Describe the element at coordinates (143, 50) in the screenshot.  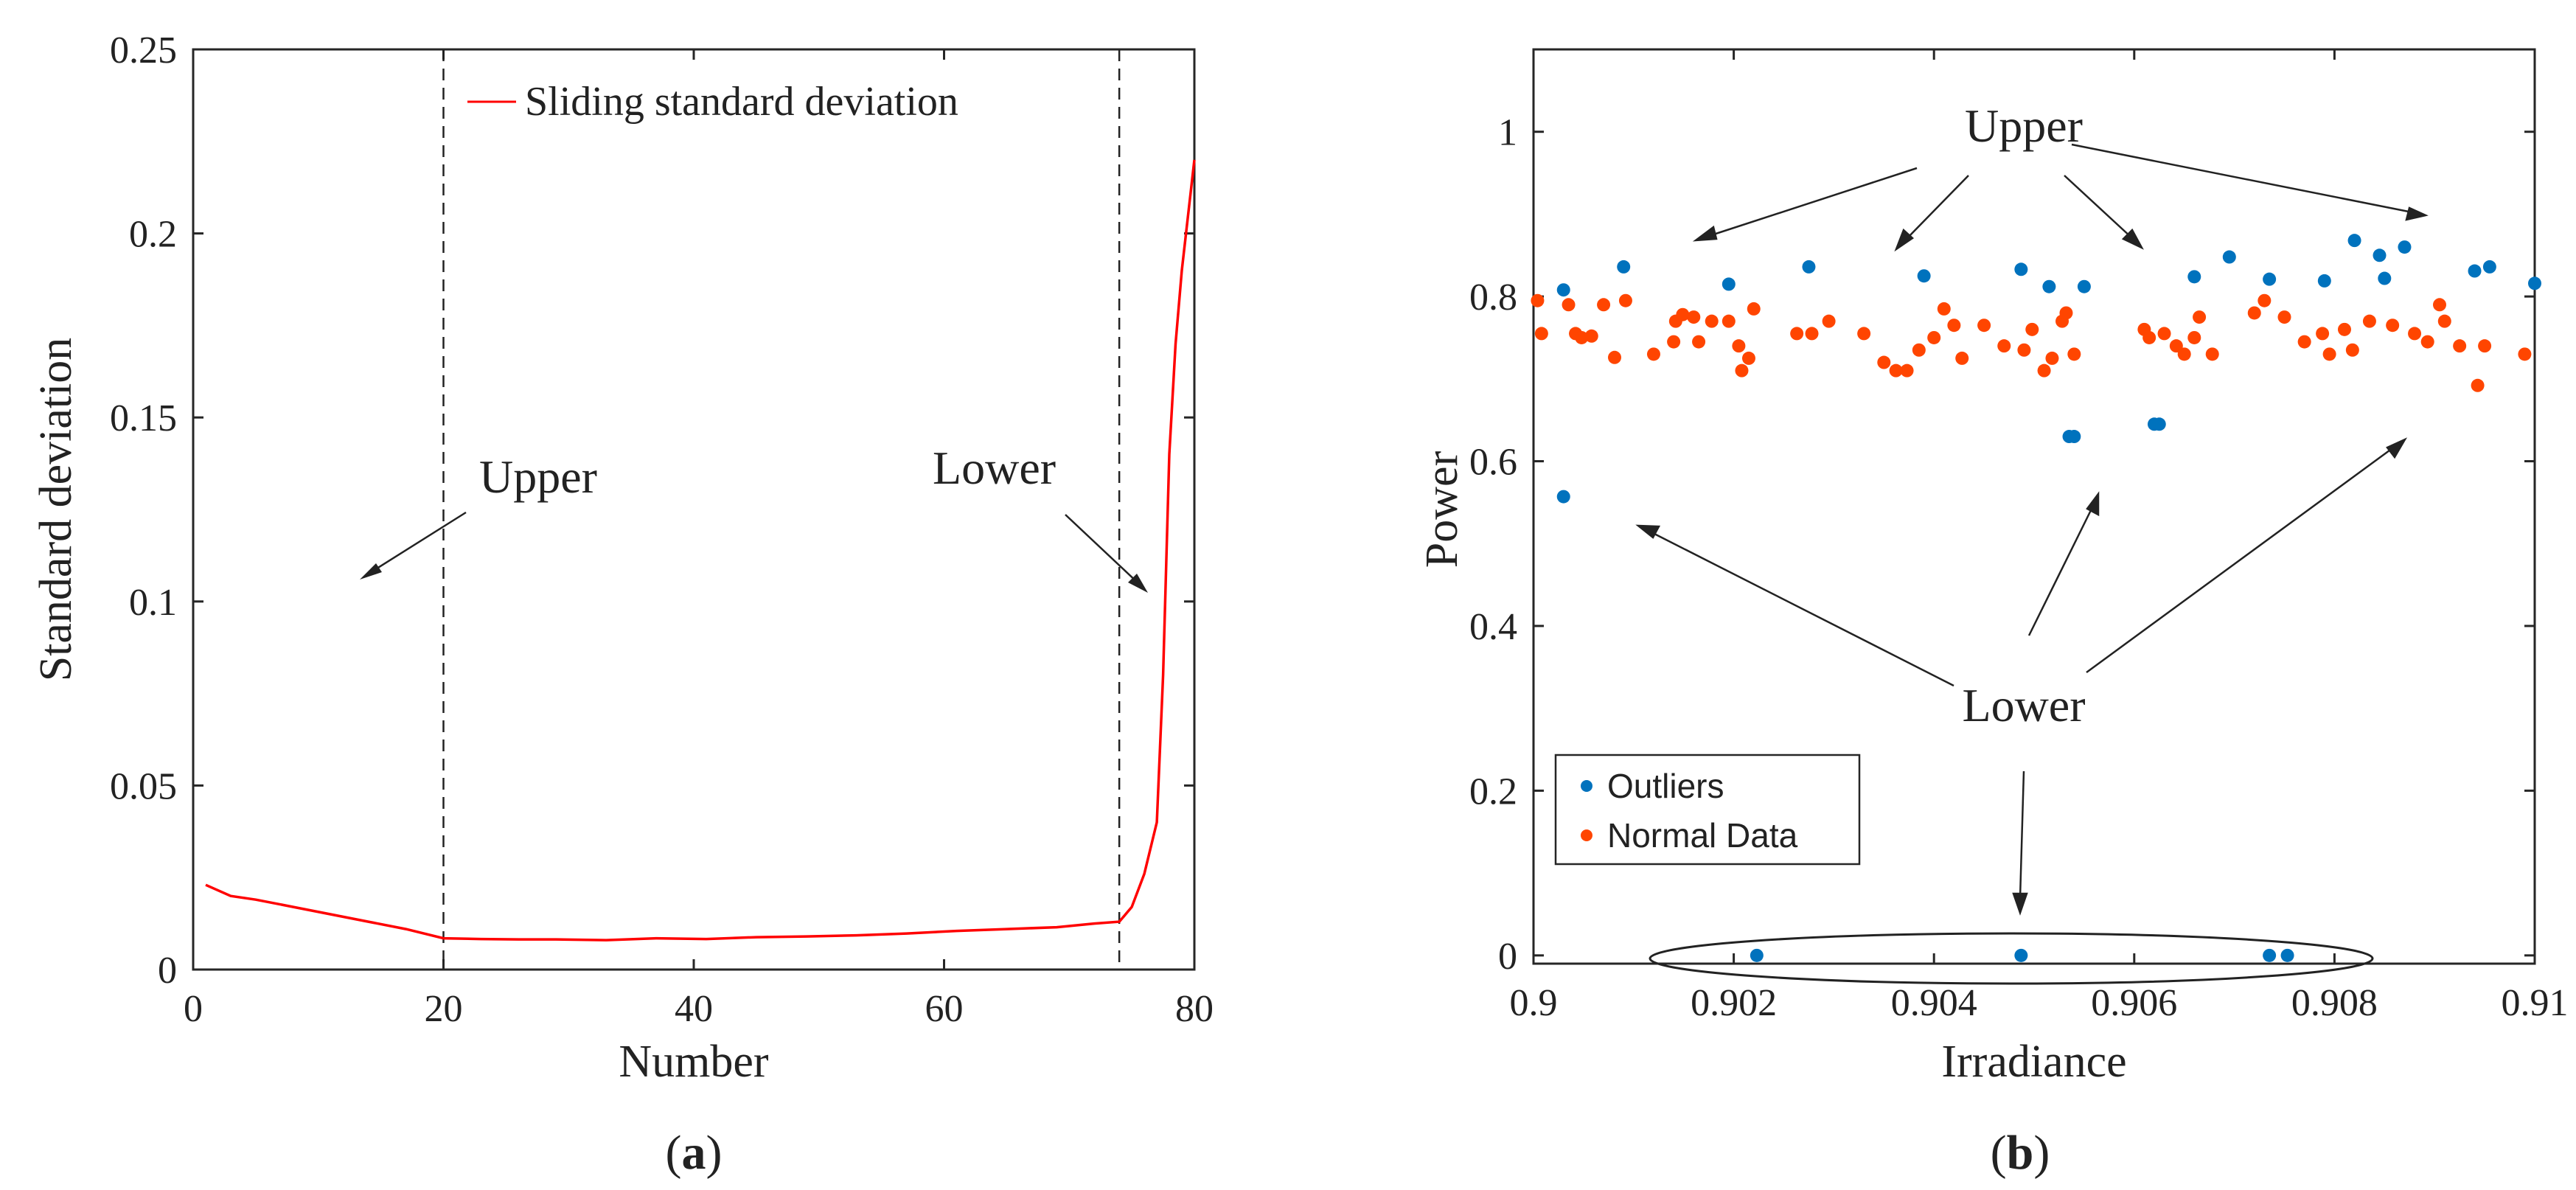
I see `y-tick-label: 0.25` at that location.